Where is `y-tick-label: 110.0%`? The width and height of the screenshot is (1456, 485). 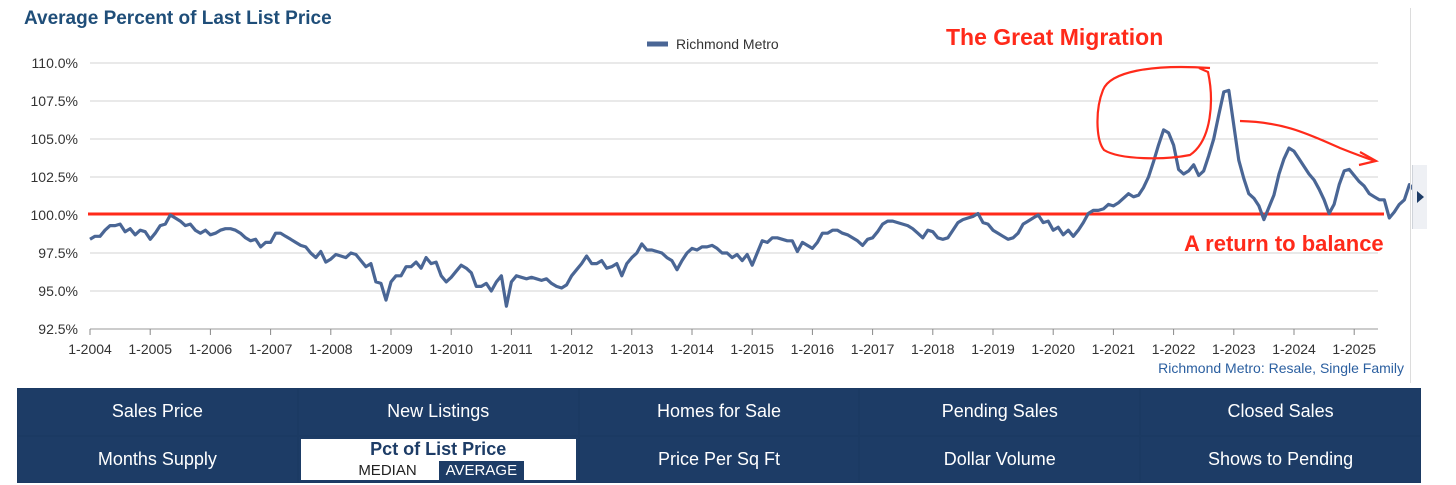
y-tick-label: 110.0% is located at coordinates (55, 63).